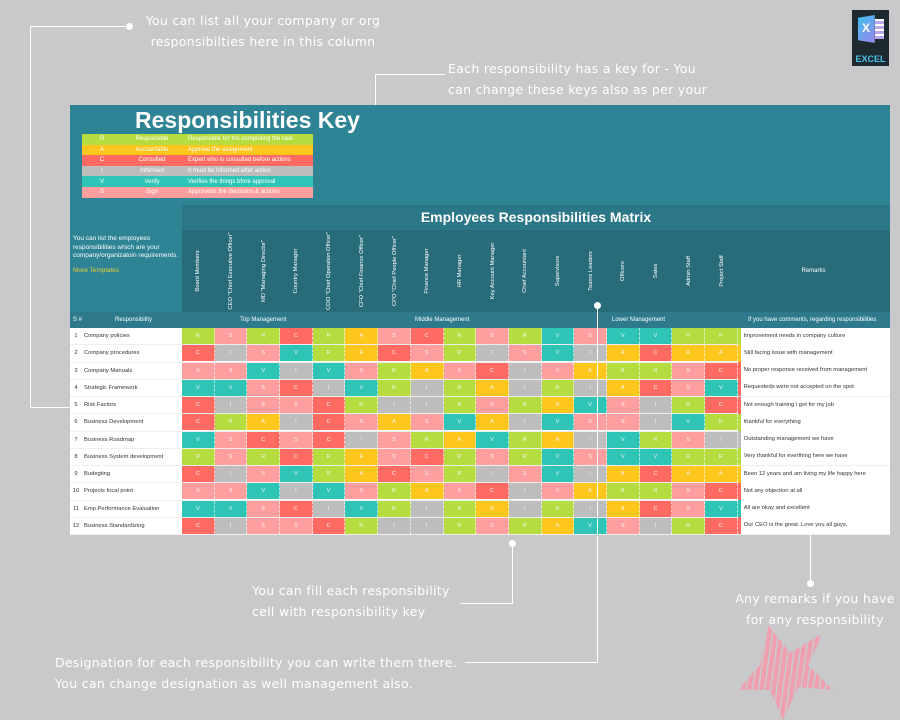  What do you see at coordinates (813, 405) in the screenshot?
I see `remark-cell: Not enough training i got for my job` at bounding box center [813, 405].